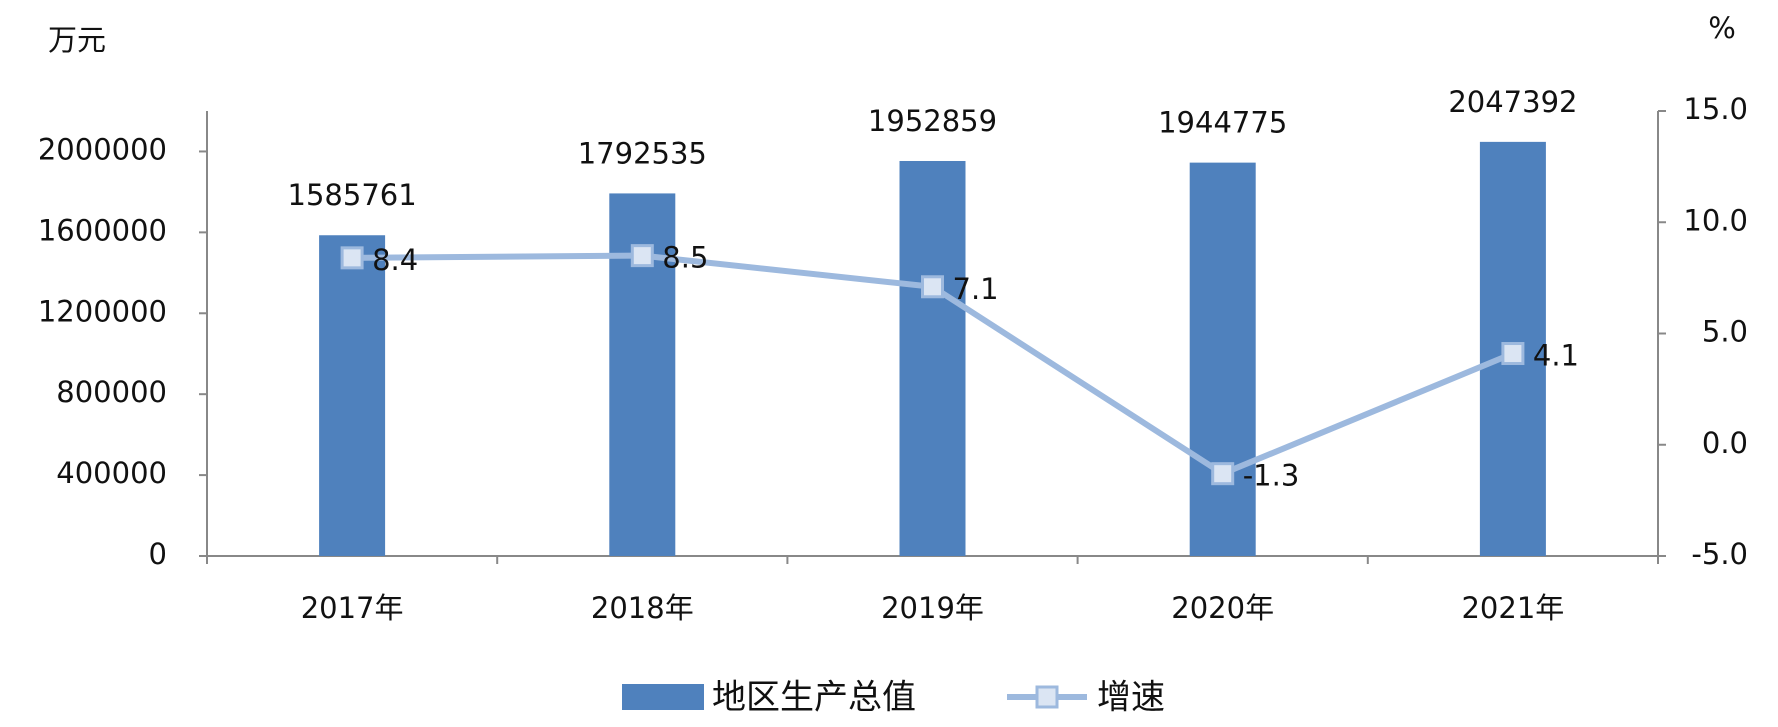  I want to click on bar-value-label: 1792535, so click(642, 153).